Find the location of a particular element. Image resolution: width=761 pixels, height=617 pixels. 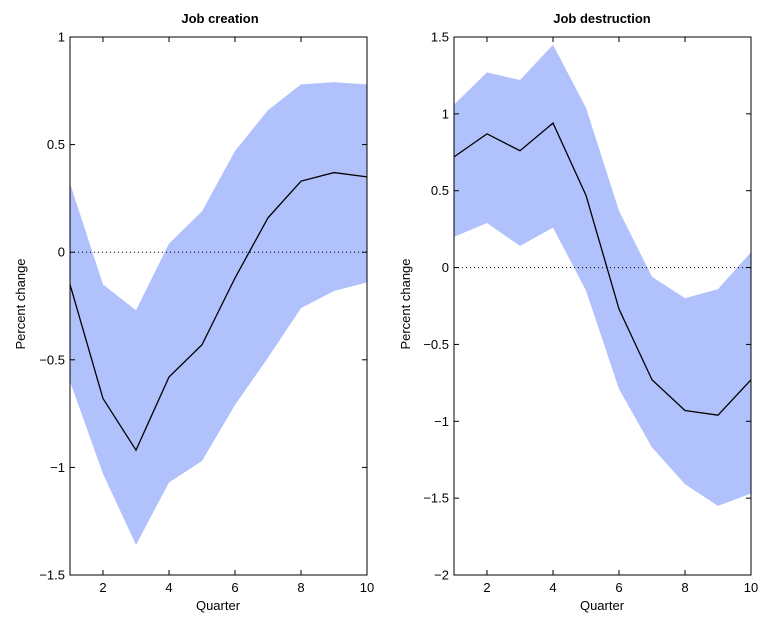

y-tick-label: 1.5 is located at coordinates (440, 37).